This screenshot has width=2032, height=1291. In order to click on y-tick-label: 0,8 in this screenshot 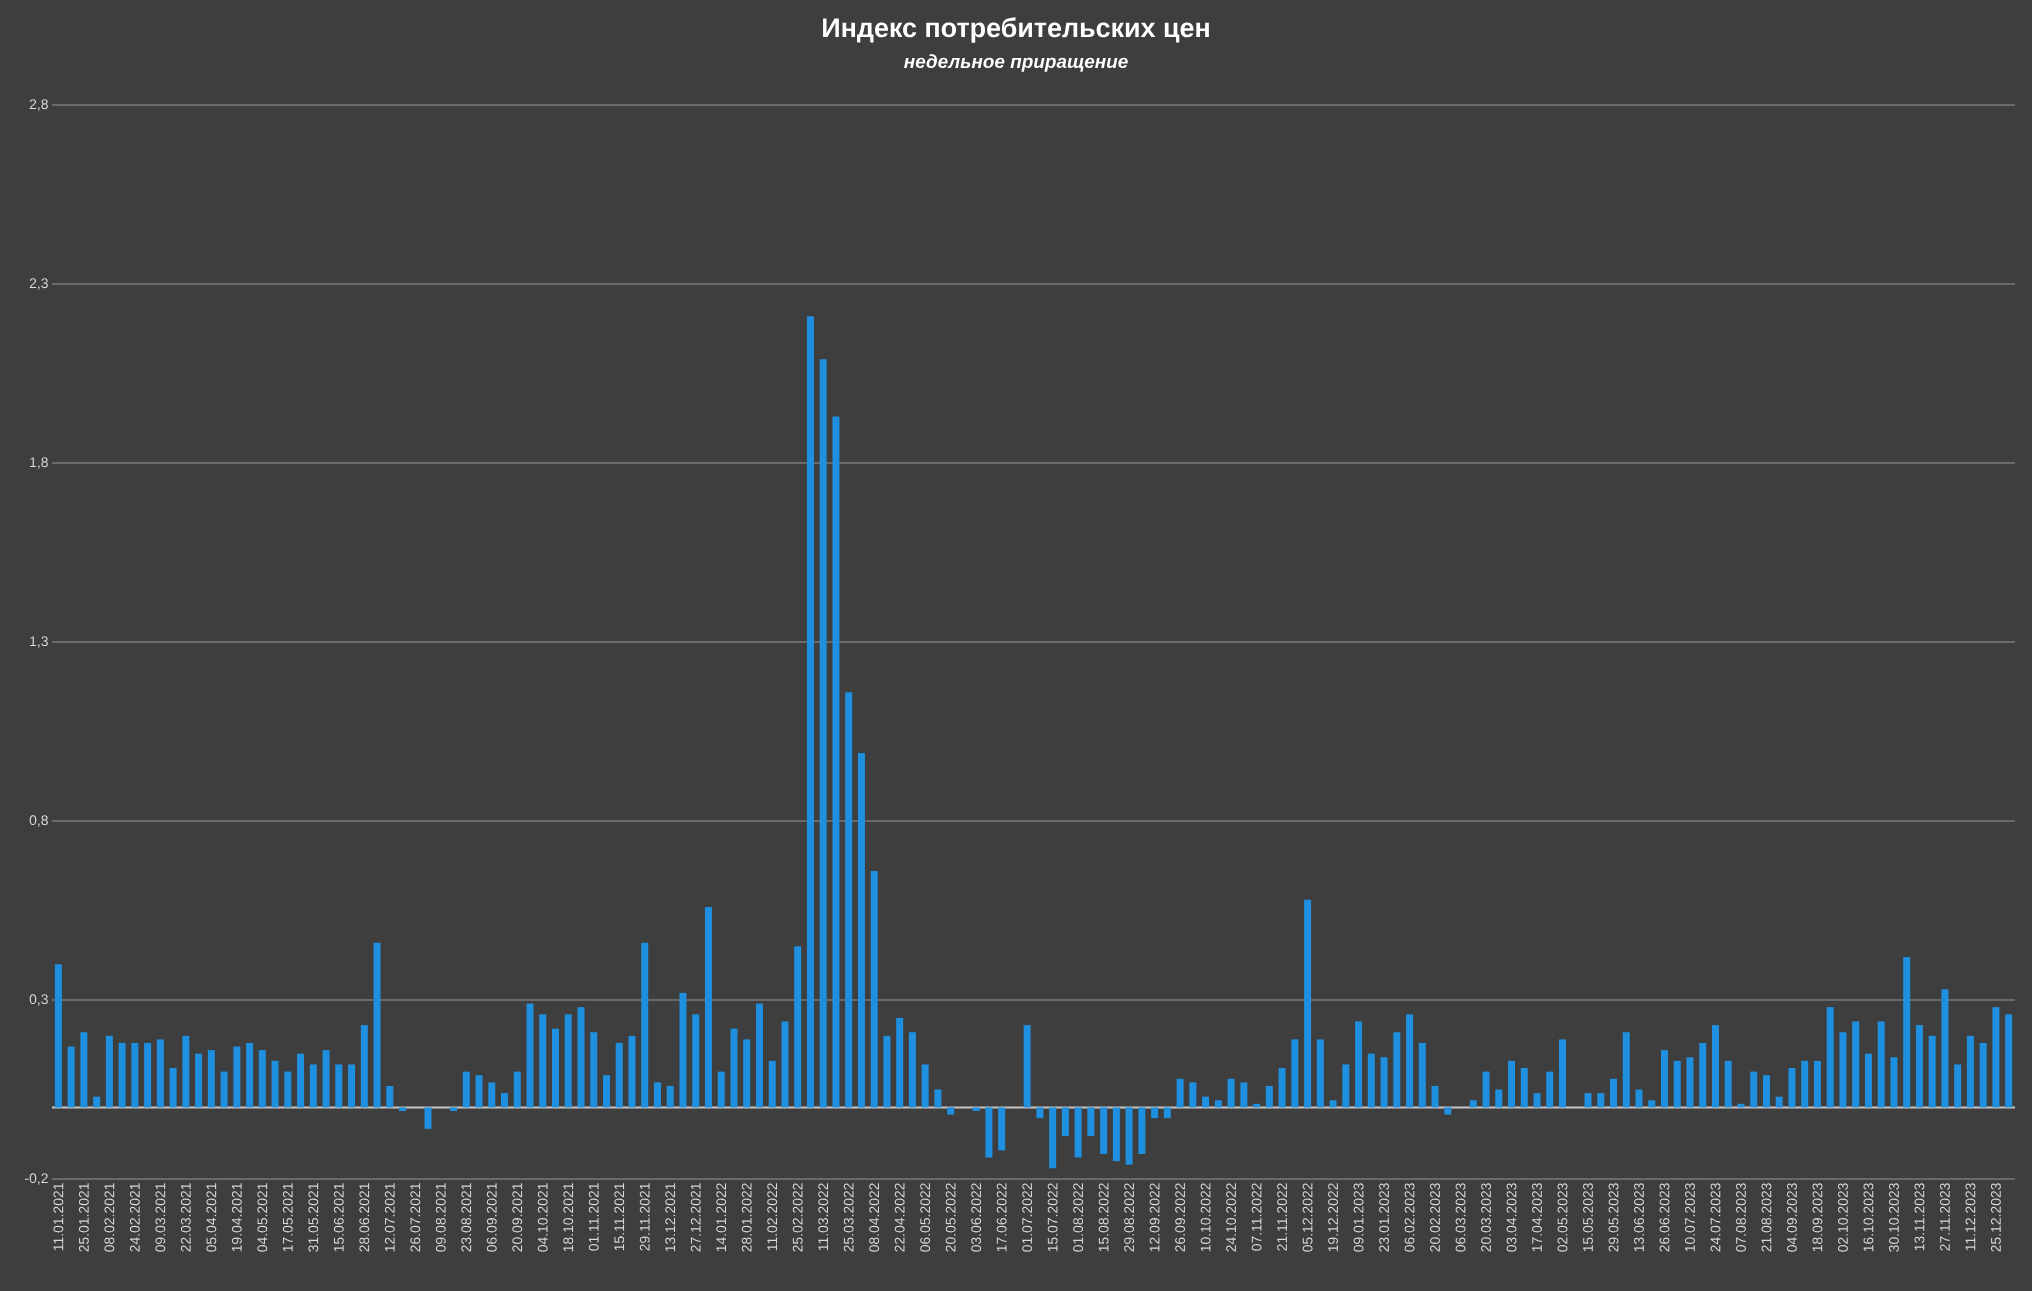, I will do `click(38, 821)`.